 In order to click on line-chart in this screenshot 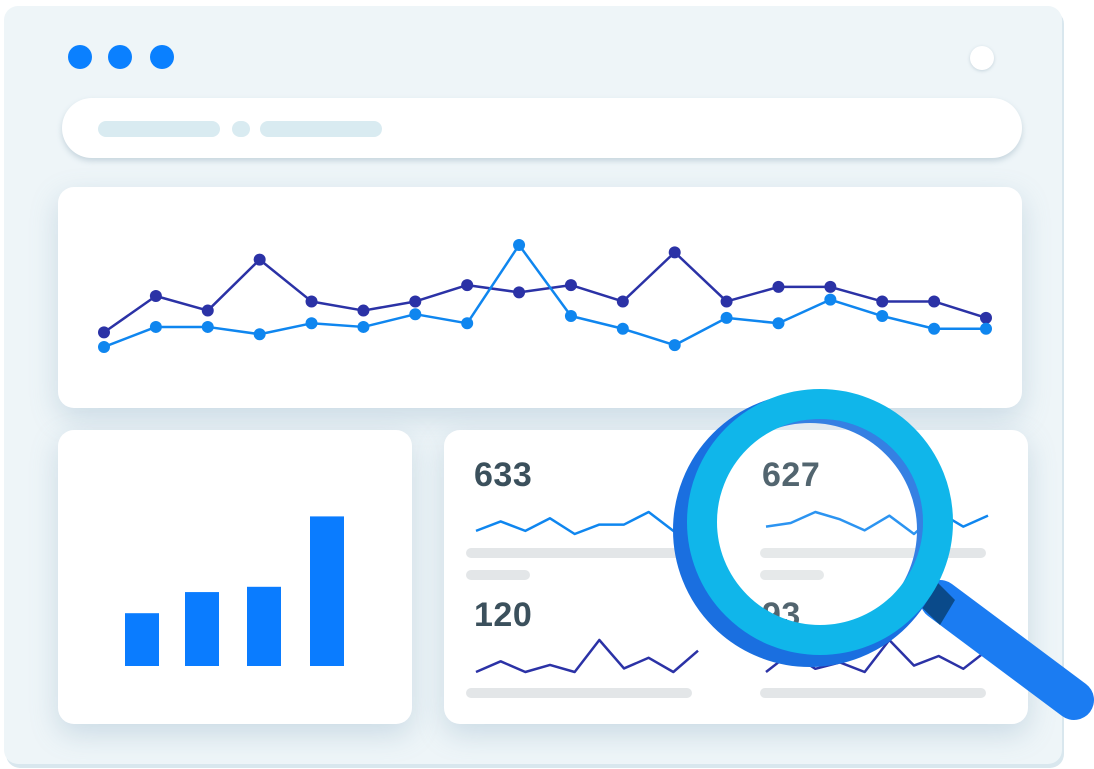, I will do `click(545, 296)`.